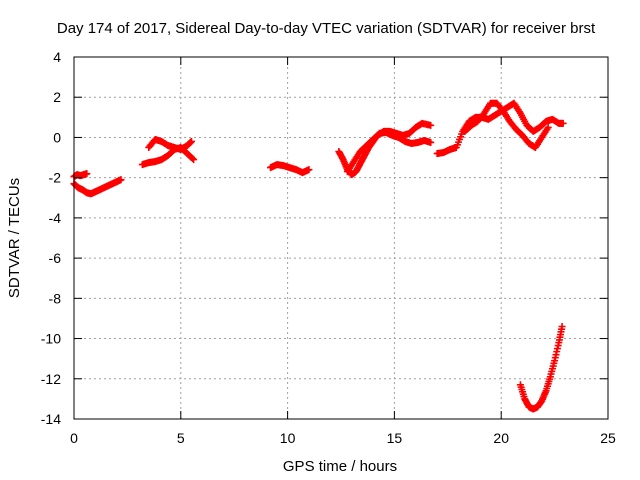  I want to click on x-tick-labels: 0 5 10 15 20 25, so click(343, 438).